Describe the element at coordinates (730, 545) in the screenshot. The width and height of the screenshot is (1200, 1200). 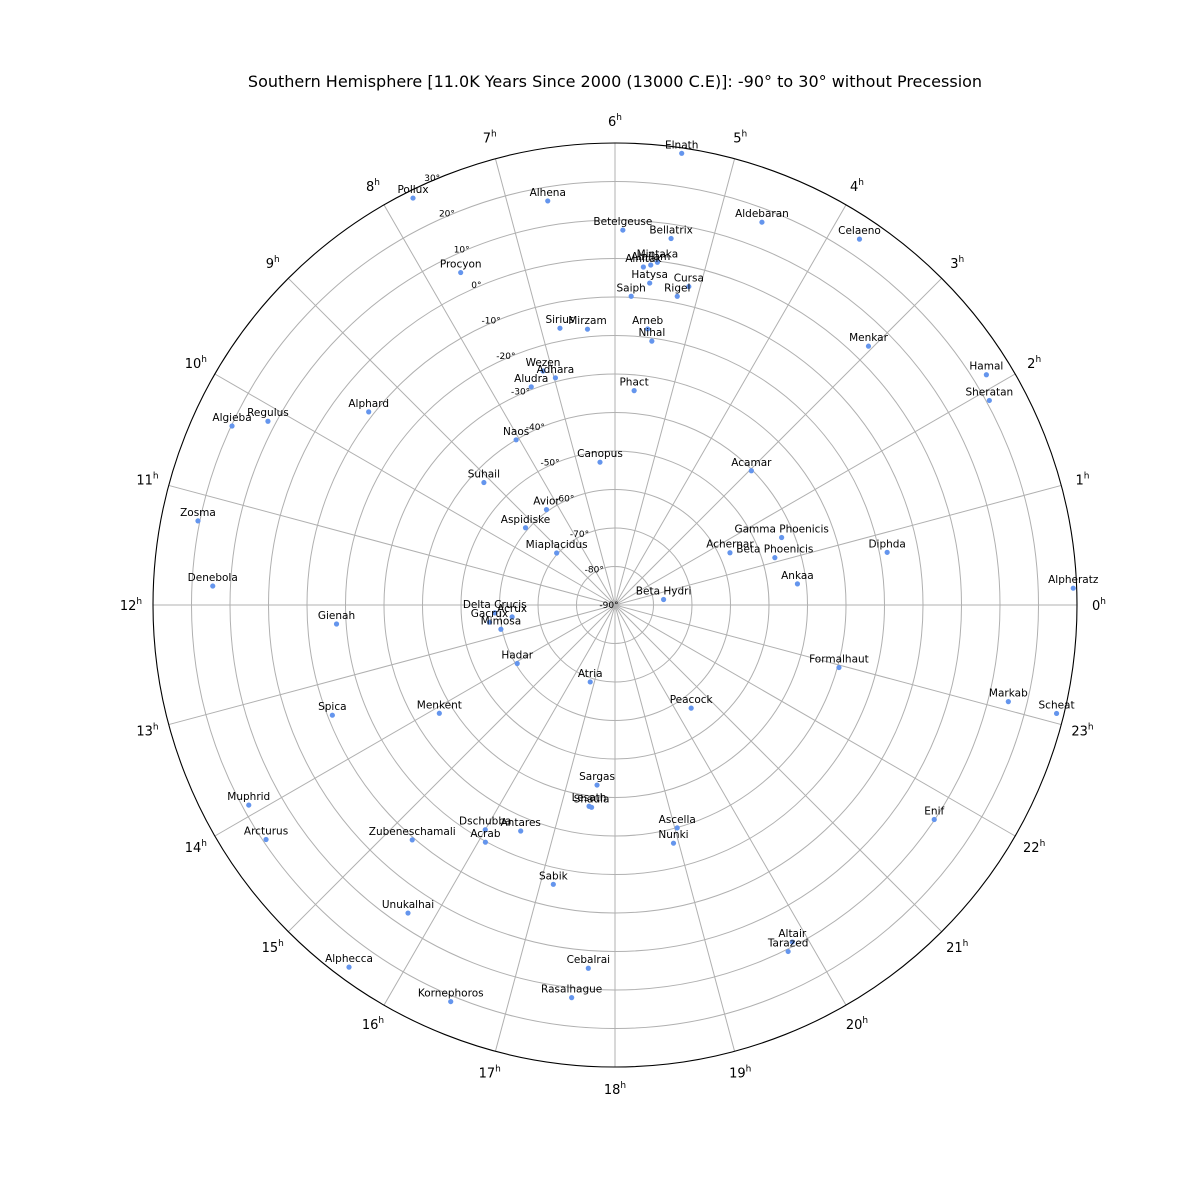
I see `star-label: Achernar` at that location.